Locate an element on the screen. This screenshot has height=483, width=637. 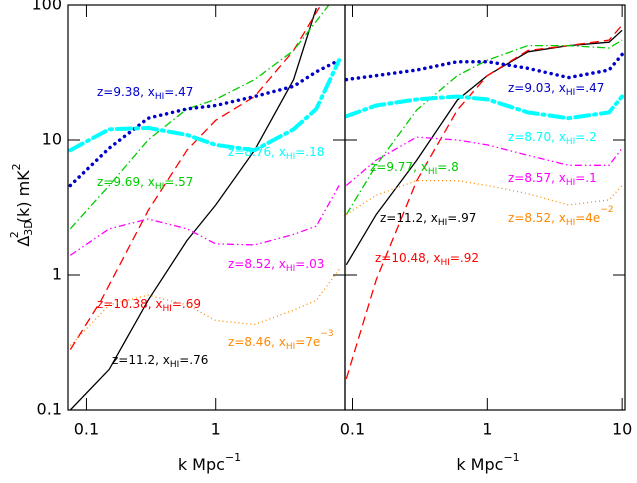
label-text: =.92 is located at coordinates (464, 258).